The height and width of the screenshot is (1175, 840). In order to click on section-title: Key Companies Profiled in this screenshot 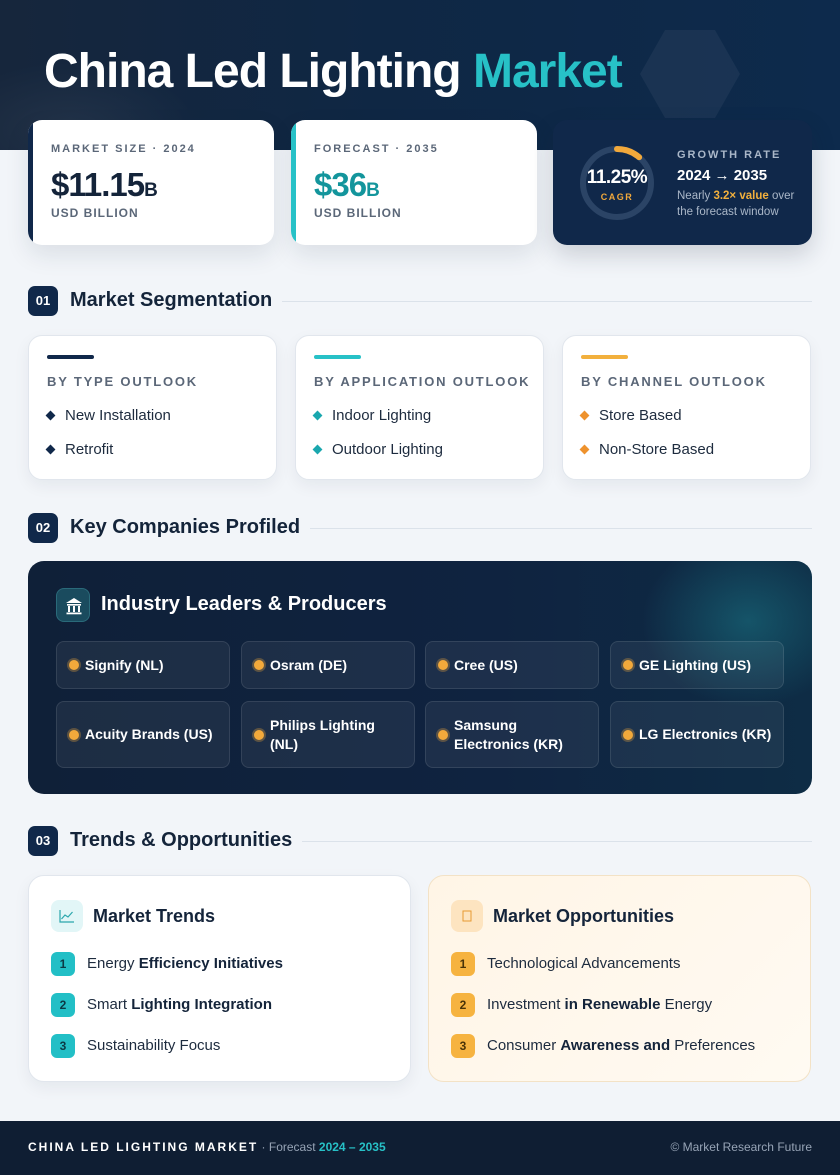, I will do `click(185, 527)`.